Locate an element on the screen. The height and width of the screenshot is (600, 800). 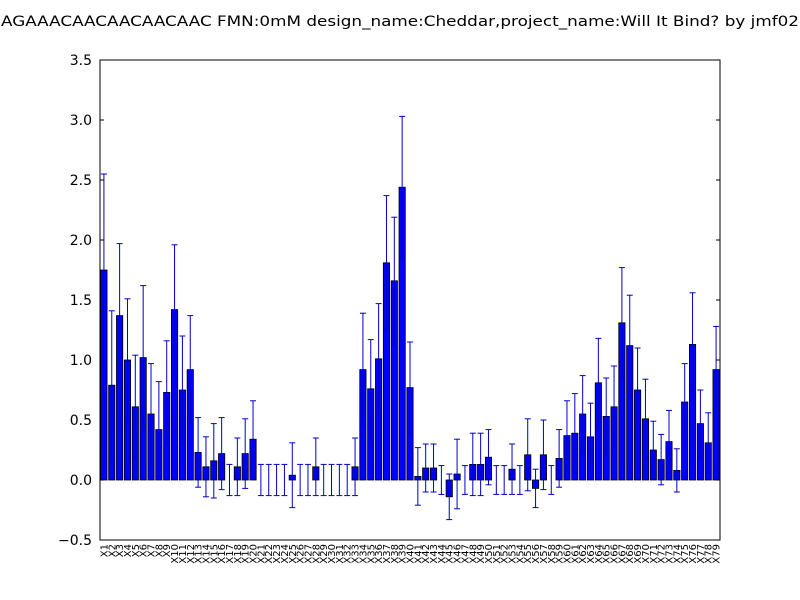
x-tick-label: X72 is located at coordinates (662, 554).